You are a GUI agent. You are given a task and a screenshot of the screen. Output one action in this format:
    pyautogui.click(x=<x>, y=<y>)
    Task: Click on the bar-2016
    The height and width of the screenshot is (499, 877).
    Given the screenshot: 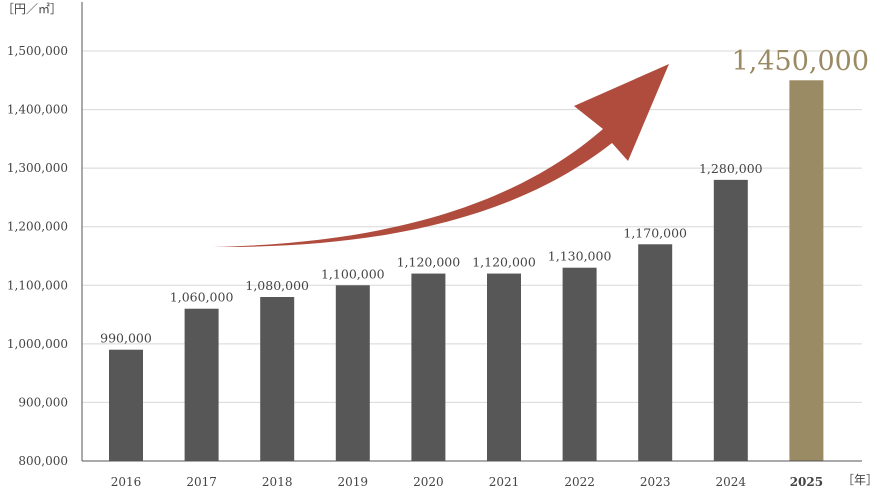 What is the action you would take?
    pyautogui.click(x=126, y=405)
    